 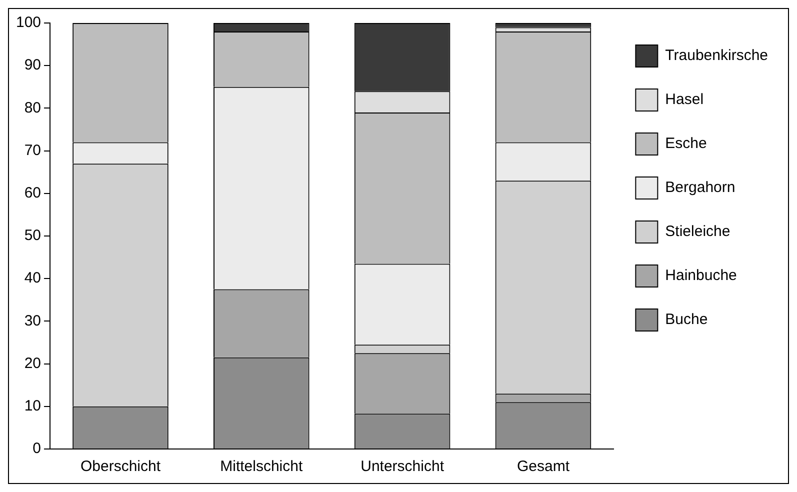 I want to click on y-tick-label: 70, so click(x=33, y=150).